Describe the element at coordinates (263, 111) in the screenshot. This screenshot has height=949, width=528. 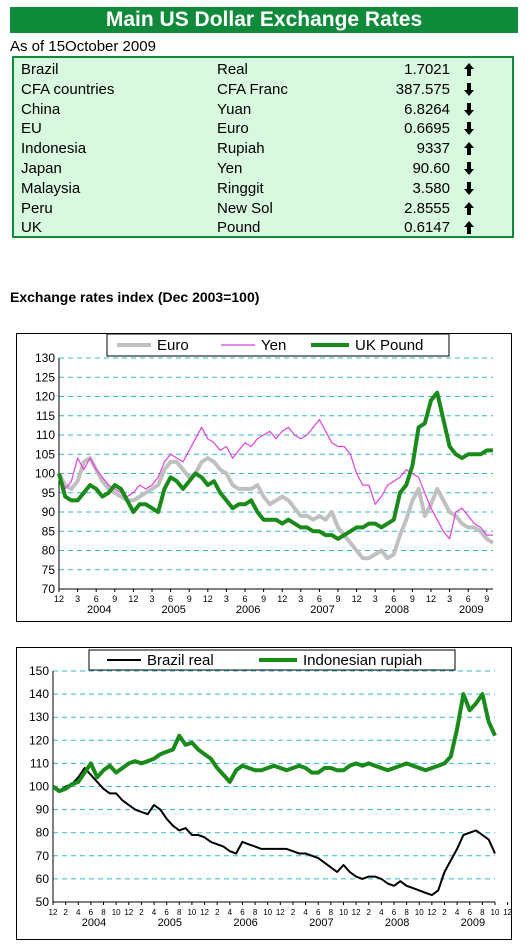
I see `rate-row: China Yuan 6.8264` at that location.